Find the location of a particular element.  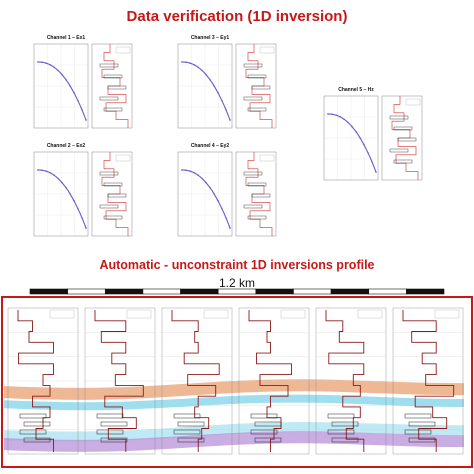

channel-panel: Channel 3 – Ey1 is located at coordinates (227, 82).